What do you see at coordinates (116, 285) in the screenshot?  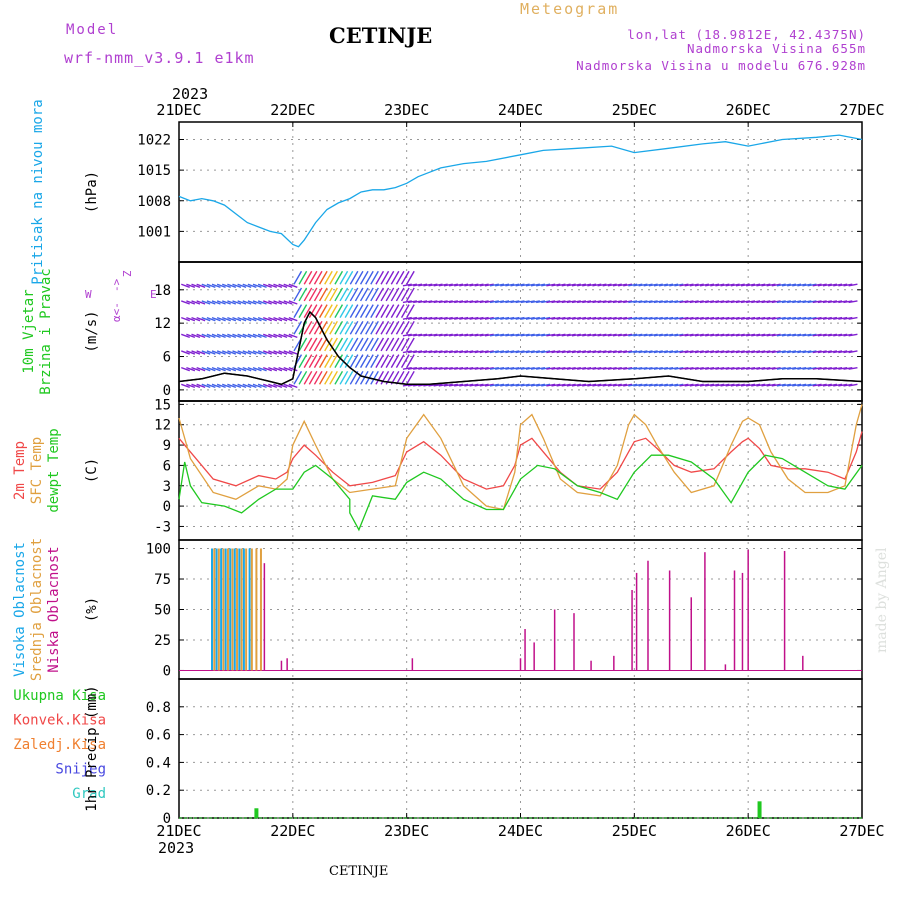 I see `compass-arrow: ->` at bounding box center [116, 285].